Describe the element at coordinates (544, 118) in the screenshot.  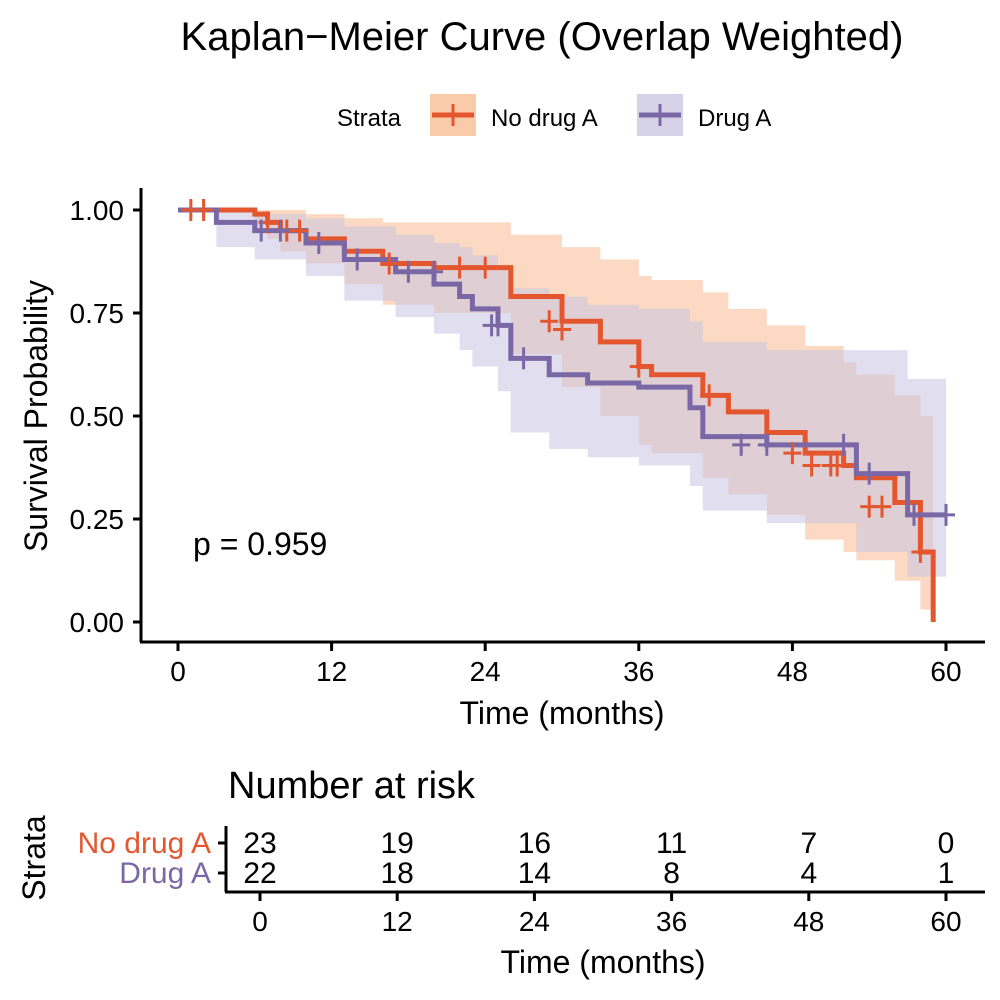
I see `legend-label-no-drug-a: No drug A` at that location.